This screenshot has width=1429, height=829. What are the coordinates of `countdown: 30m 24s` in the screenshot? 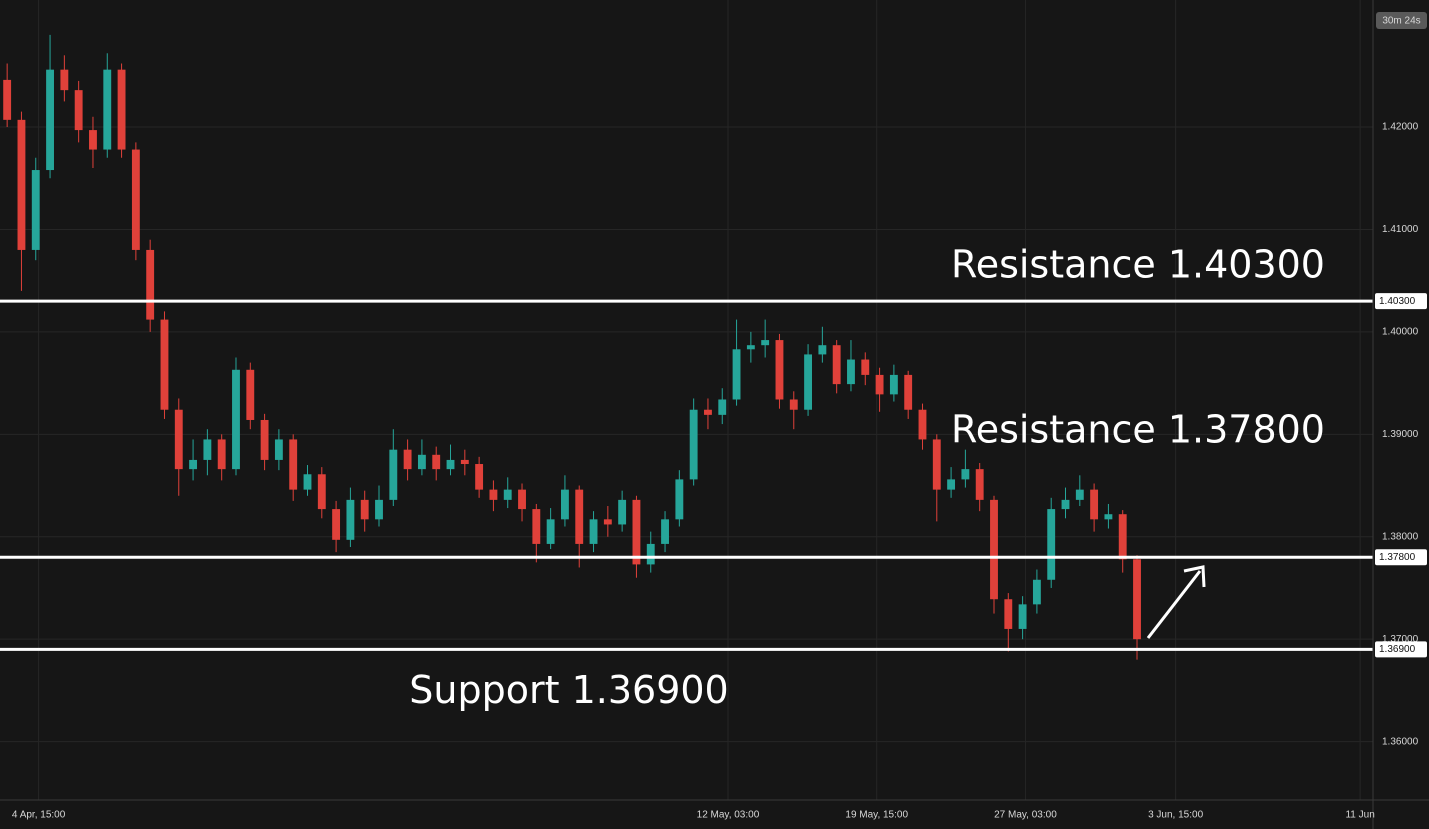 It's located at (1401, 21).